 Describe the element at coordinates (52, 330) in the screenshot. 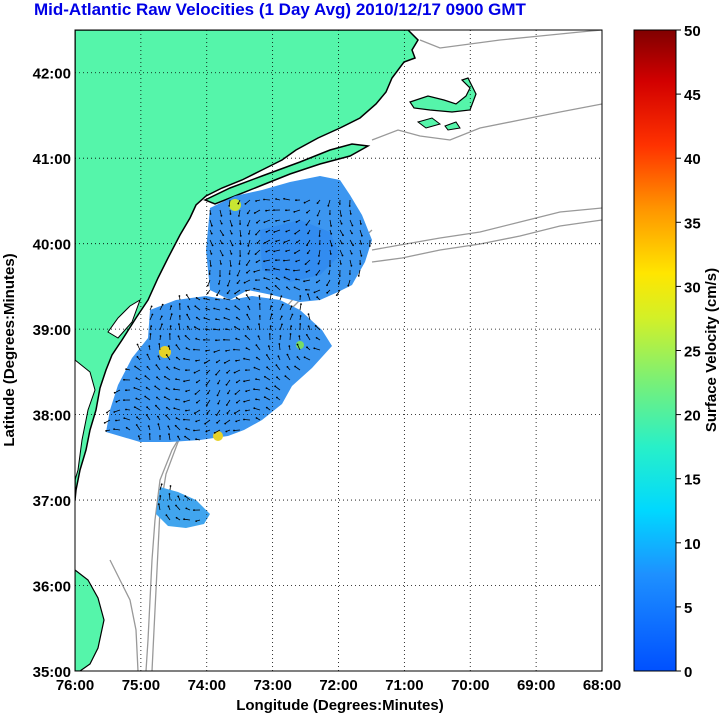

I see `lat-tick-label: 39:00` at that location.